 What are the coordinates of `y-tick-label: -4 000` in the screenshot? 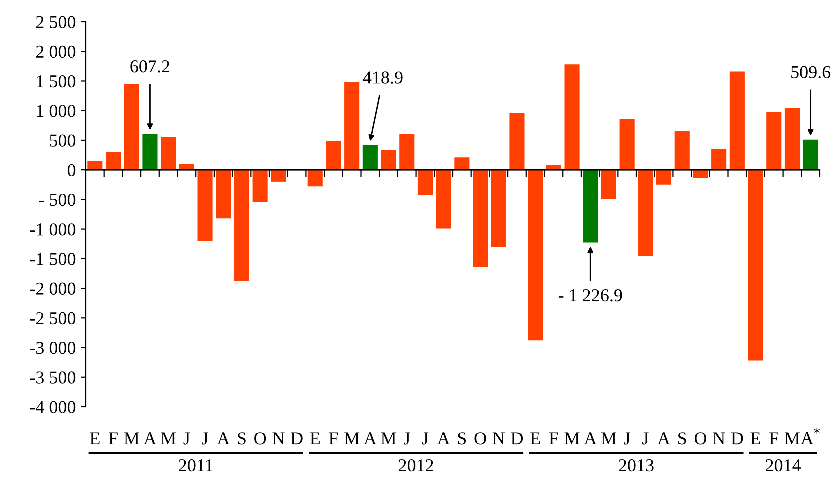 It's located at (53, 407).